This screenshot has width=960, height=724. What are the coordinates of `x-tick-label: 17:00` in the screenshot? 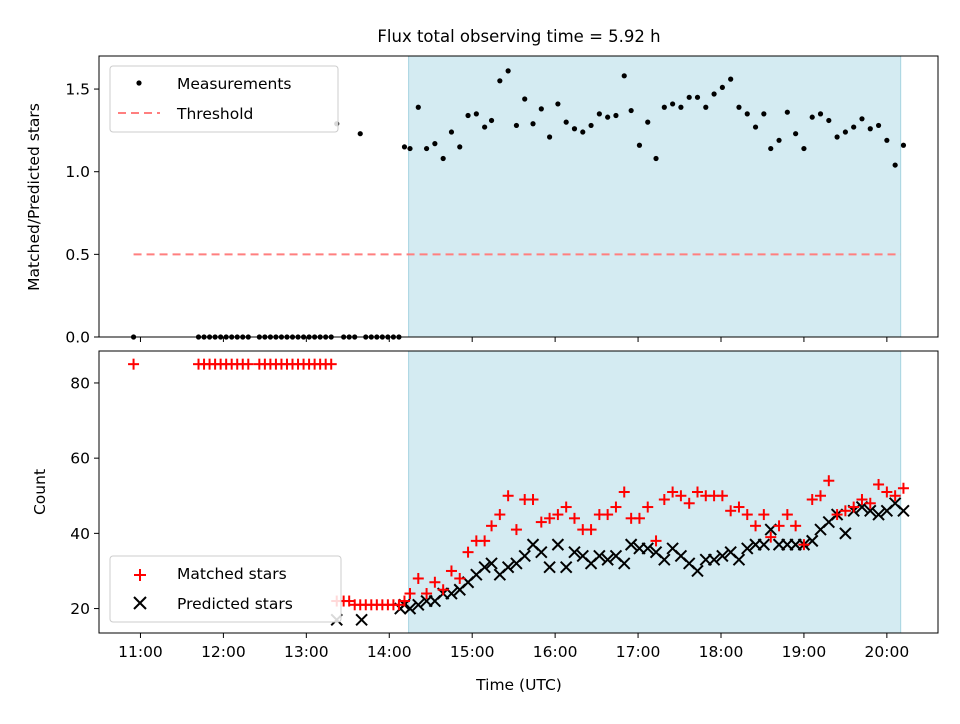 It's located at (638, 652).